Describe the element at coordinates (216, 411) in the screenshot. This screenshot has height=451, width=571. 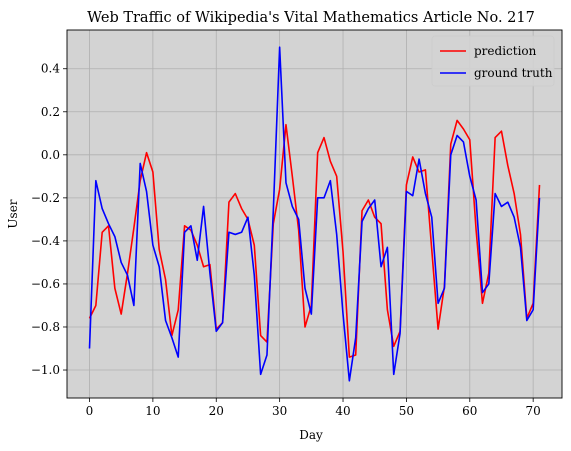
I see `x-tick-label: 20` at that location.